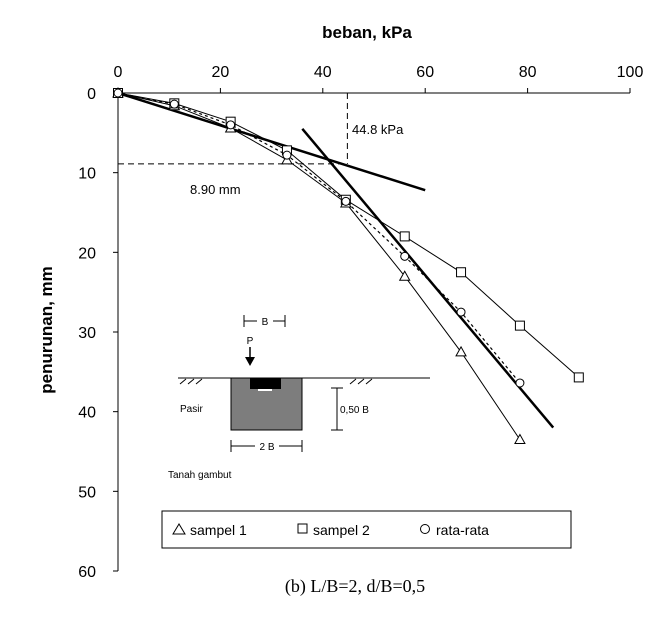  I want to click on y-tick-label: 50, so click(87, 492).